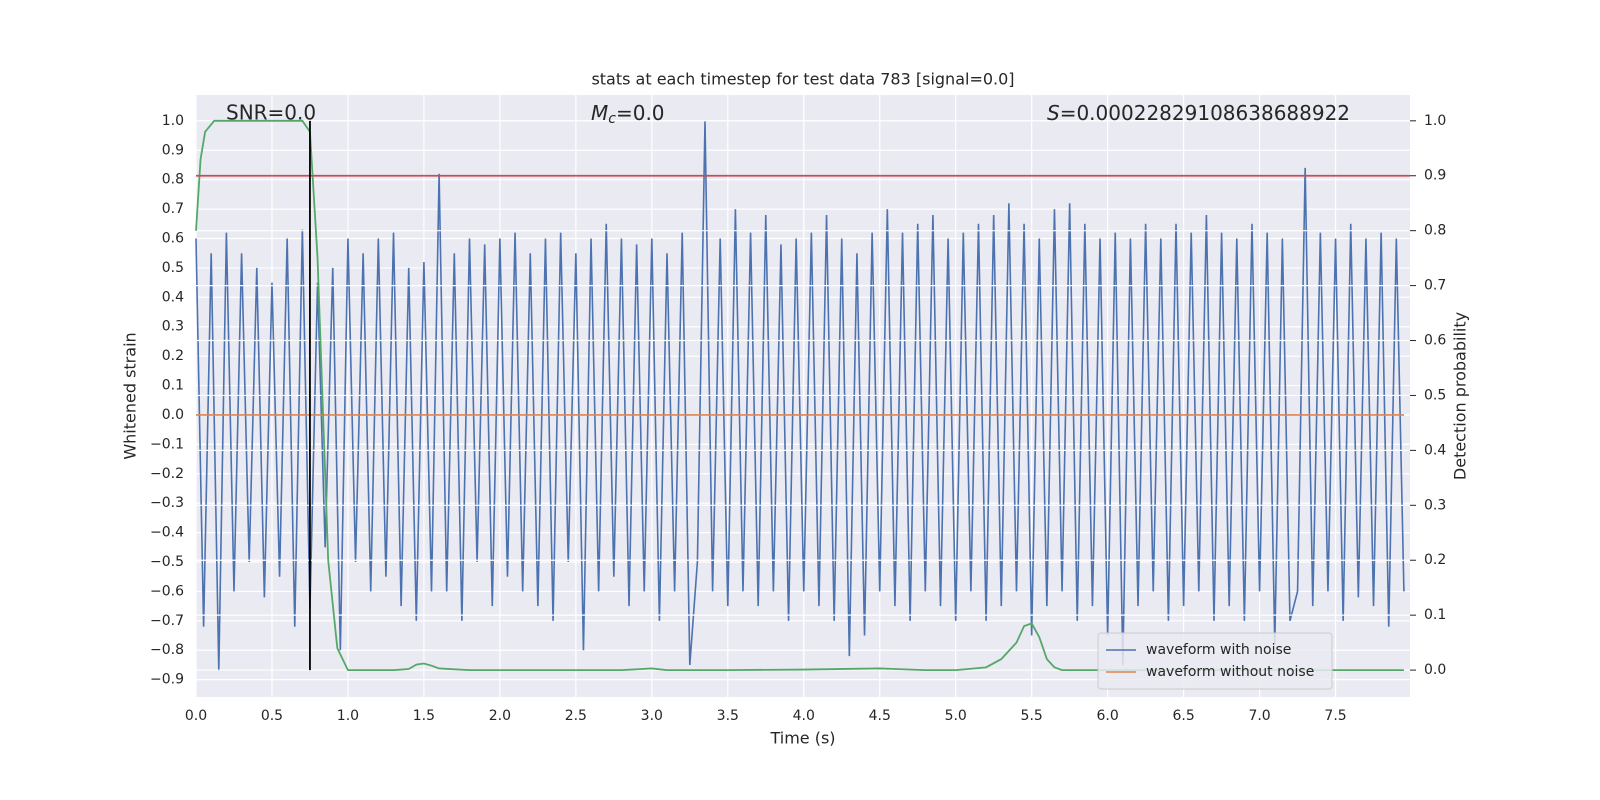 The width and height of the screenshot is (1600, 800). Describe the element at coordinates (956, 716) in the screenshot. I see `x-tick-label: 5.0` at that location.